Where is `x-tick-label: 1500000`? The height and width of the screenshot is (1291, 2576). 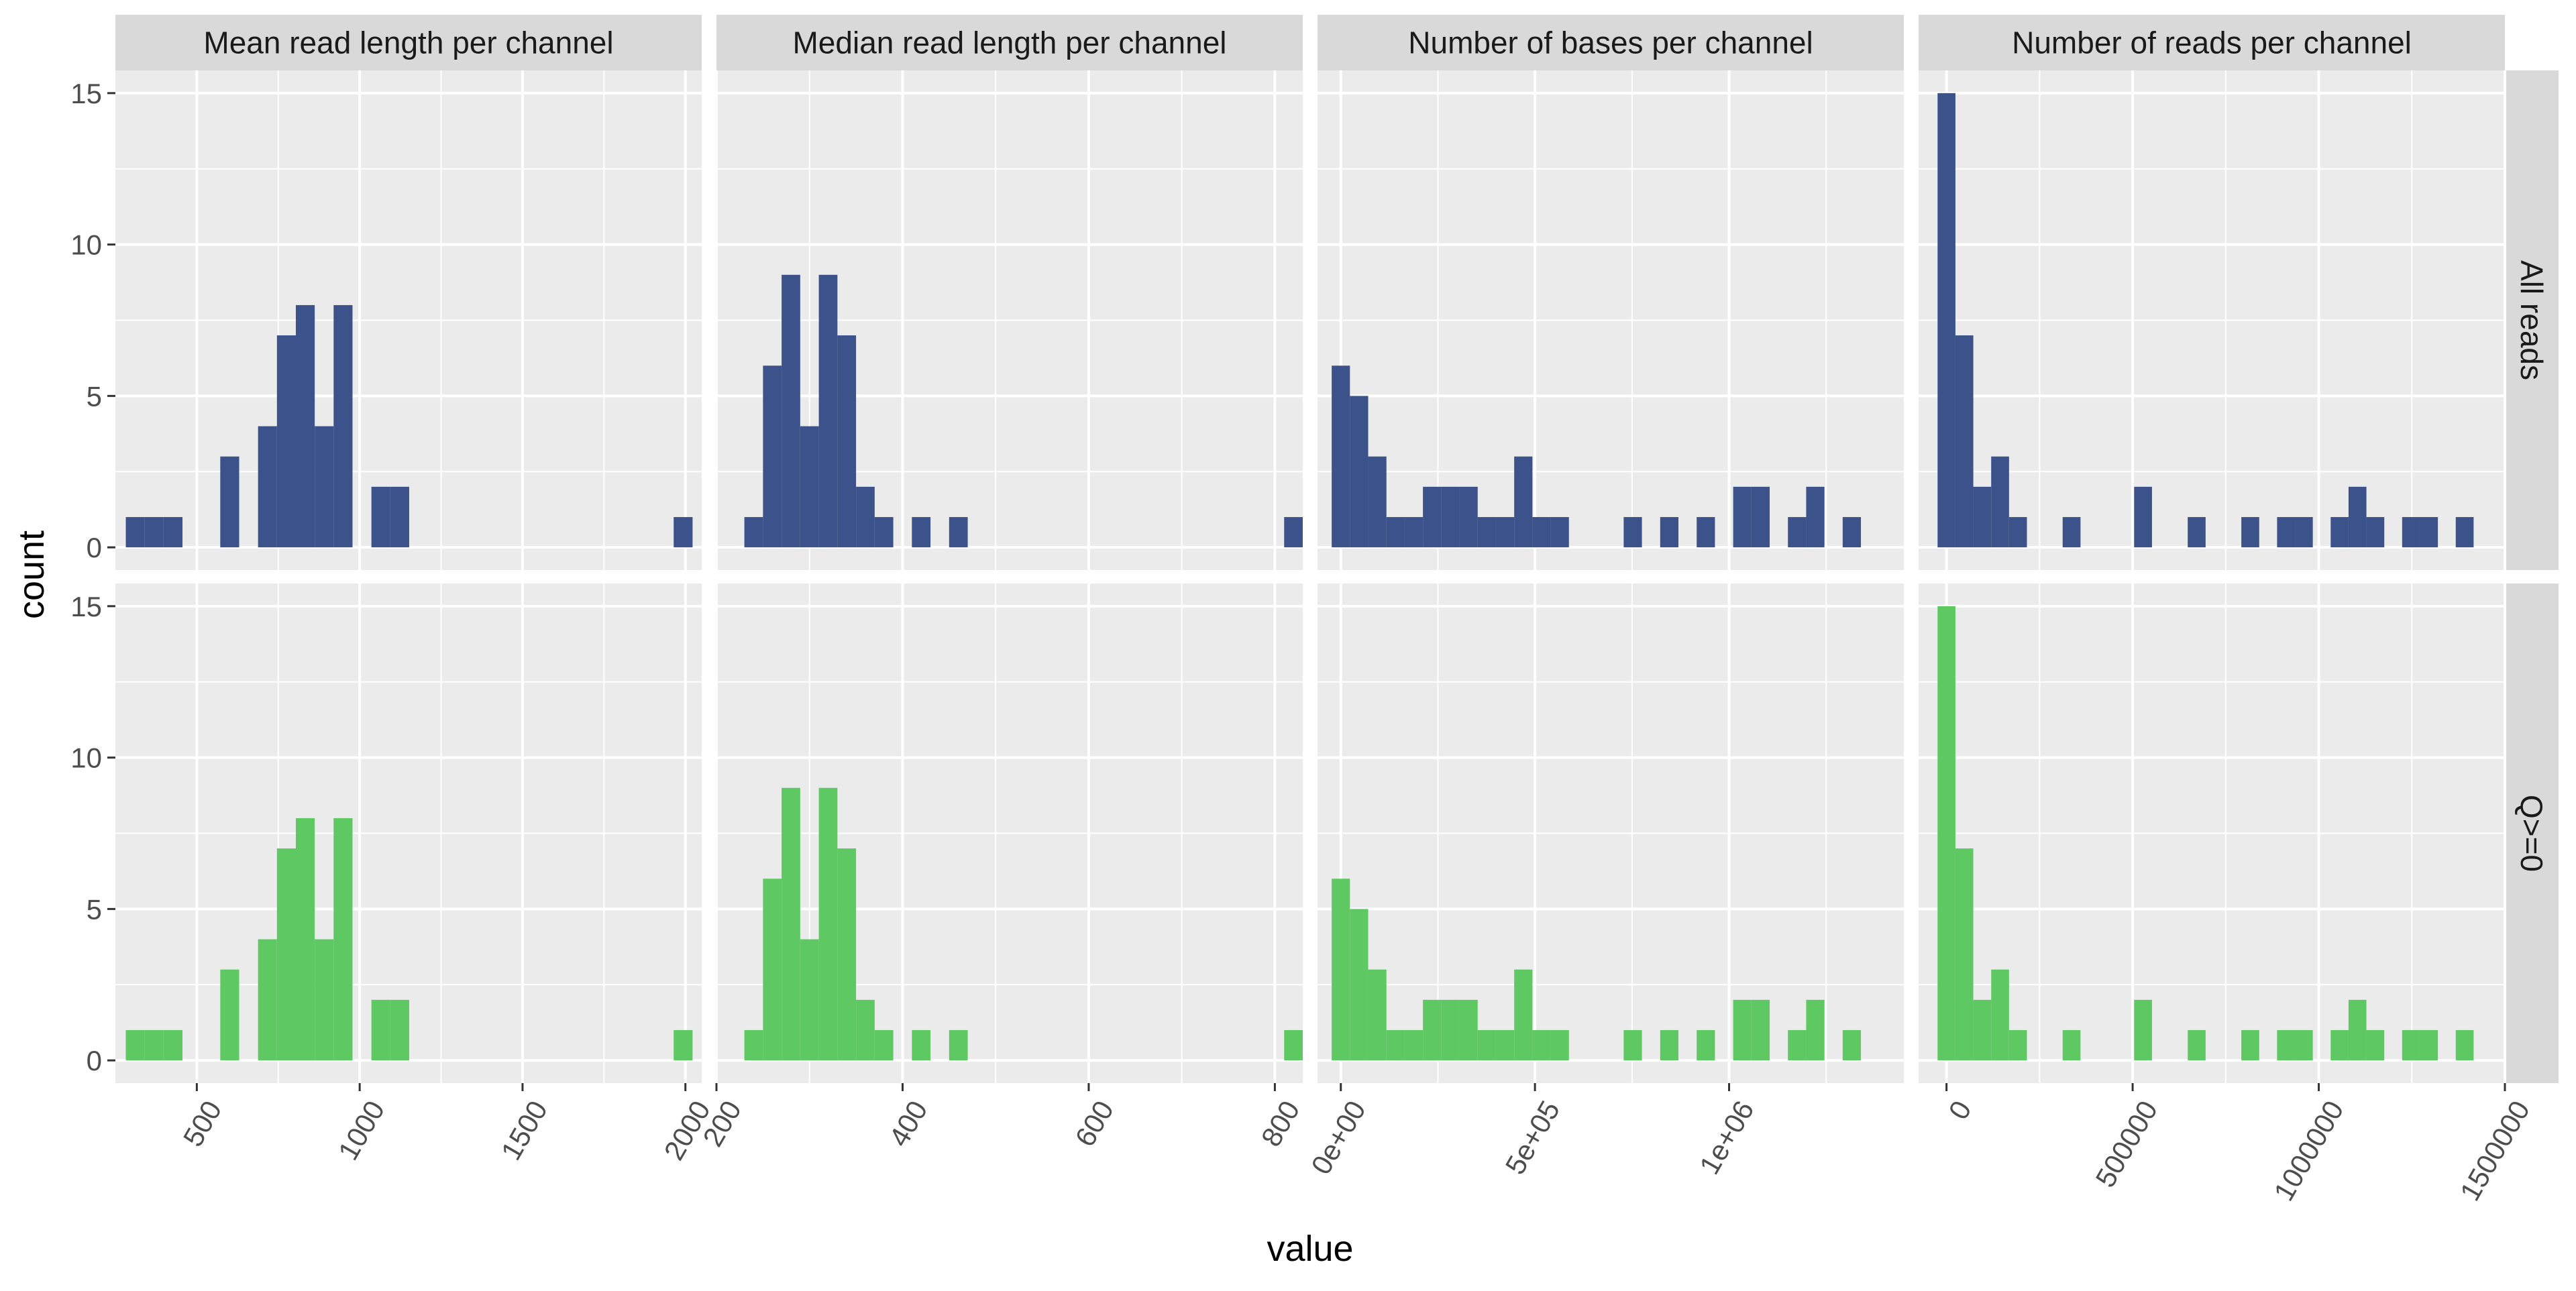
x-tick-label: 1500000 is located at coordinates (2495, 1150).